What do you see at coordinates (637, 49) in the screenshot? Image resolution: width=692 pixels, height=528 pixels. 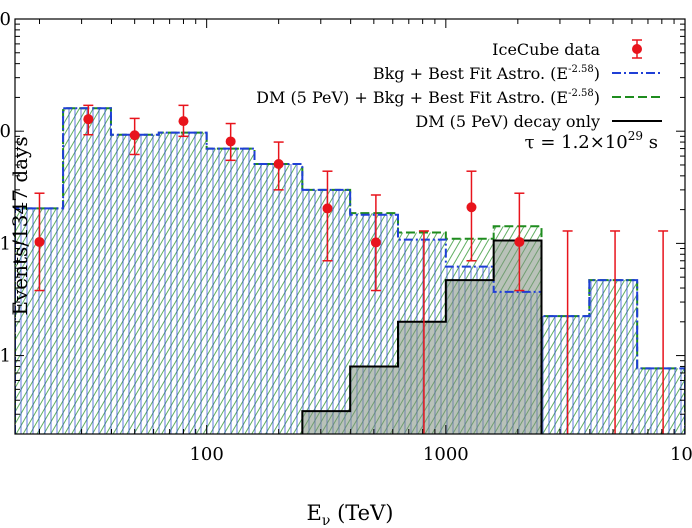 I see `legend-marker` at bounding box center [637, 49].